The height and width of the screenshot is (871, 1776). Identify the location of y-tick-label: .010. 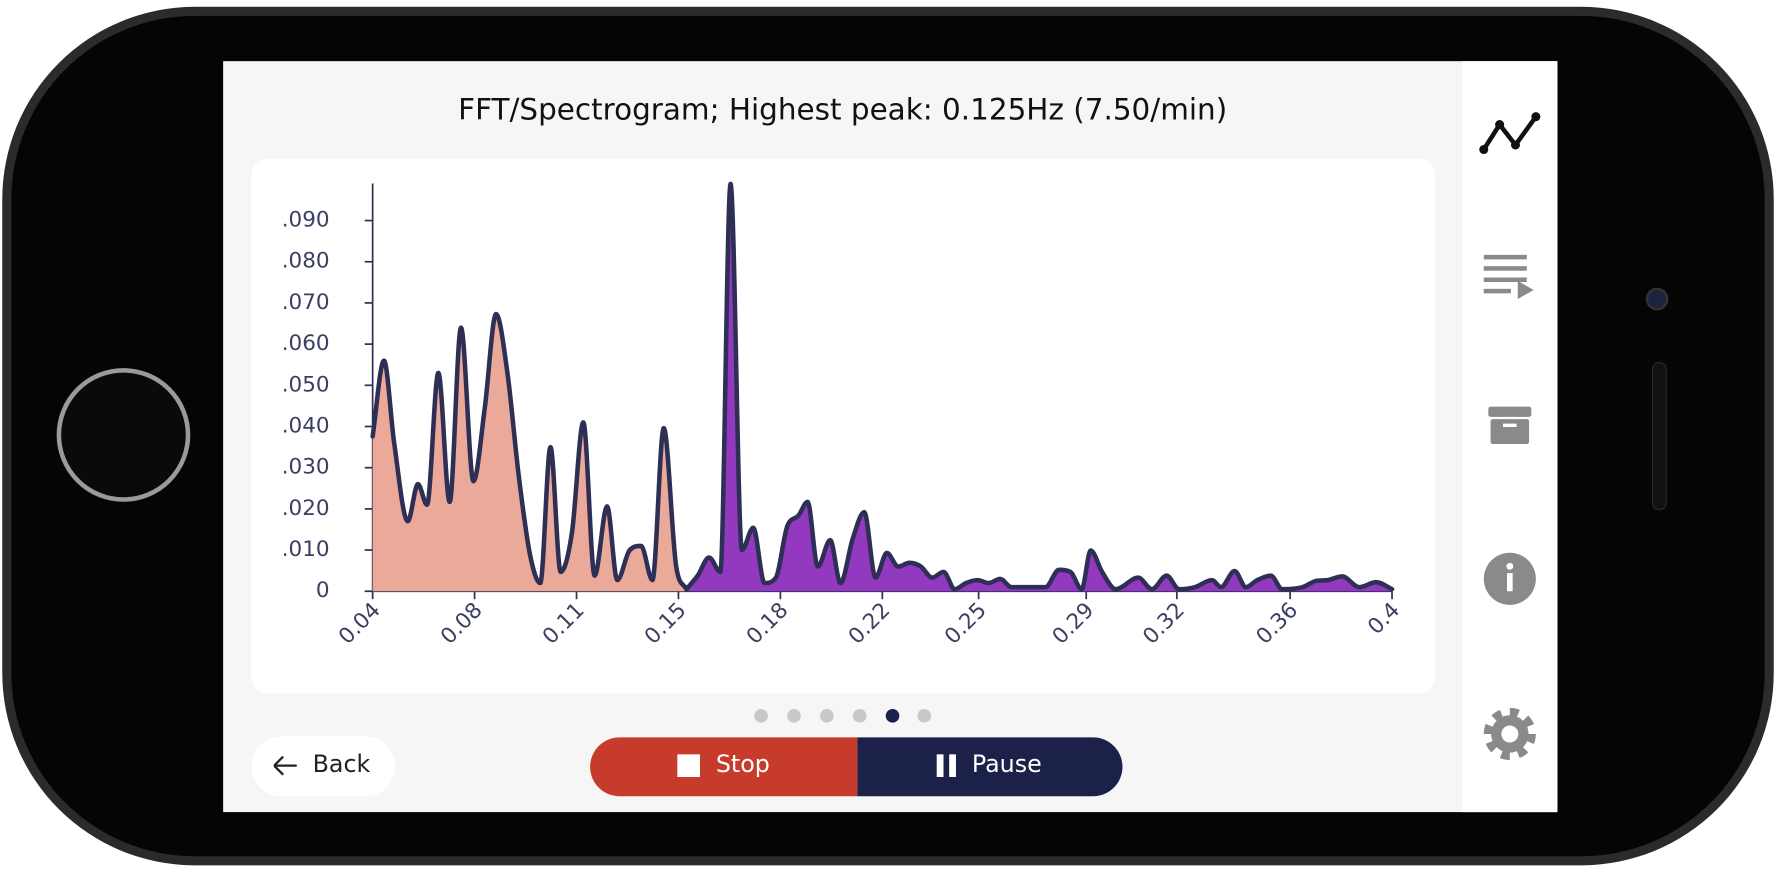
(306, 549).